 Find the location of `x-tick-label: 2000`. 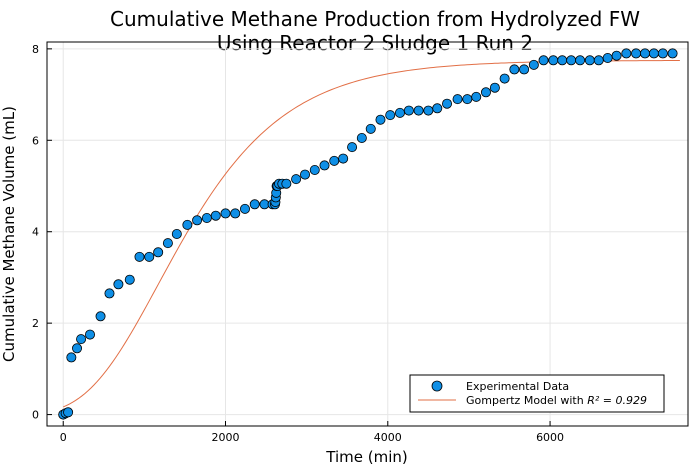

x-tick-label: 2000 is located at coordinates (226, 437).